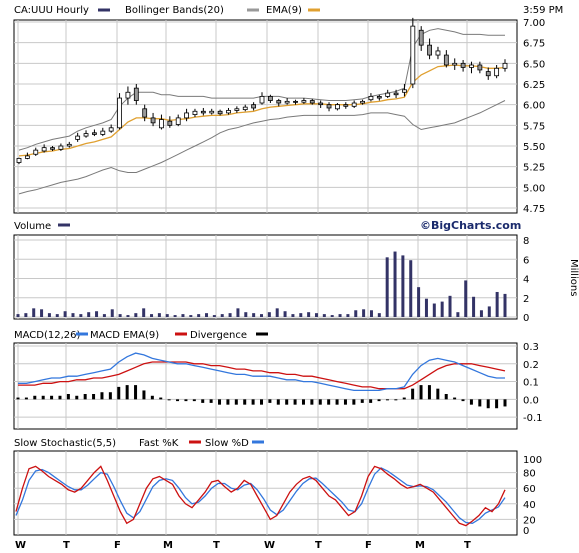 The image size is (579, 553). What do you see at coordinates (467, 545) in the screenshot?
I see `x-tick-9: T` at bounding box center [467, 545].